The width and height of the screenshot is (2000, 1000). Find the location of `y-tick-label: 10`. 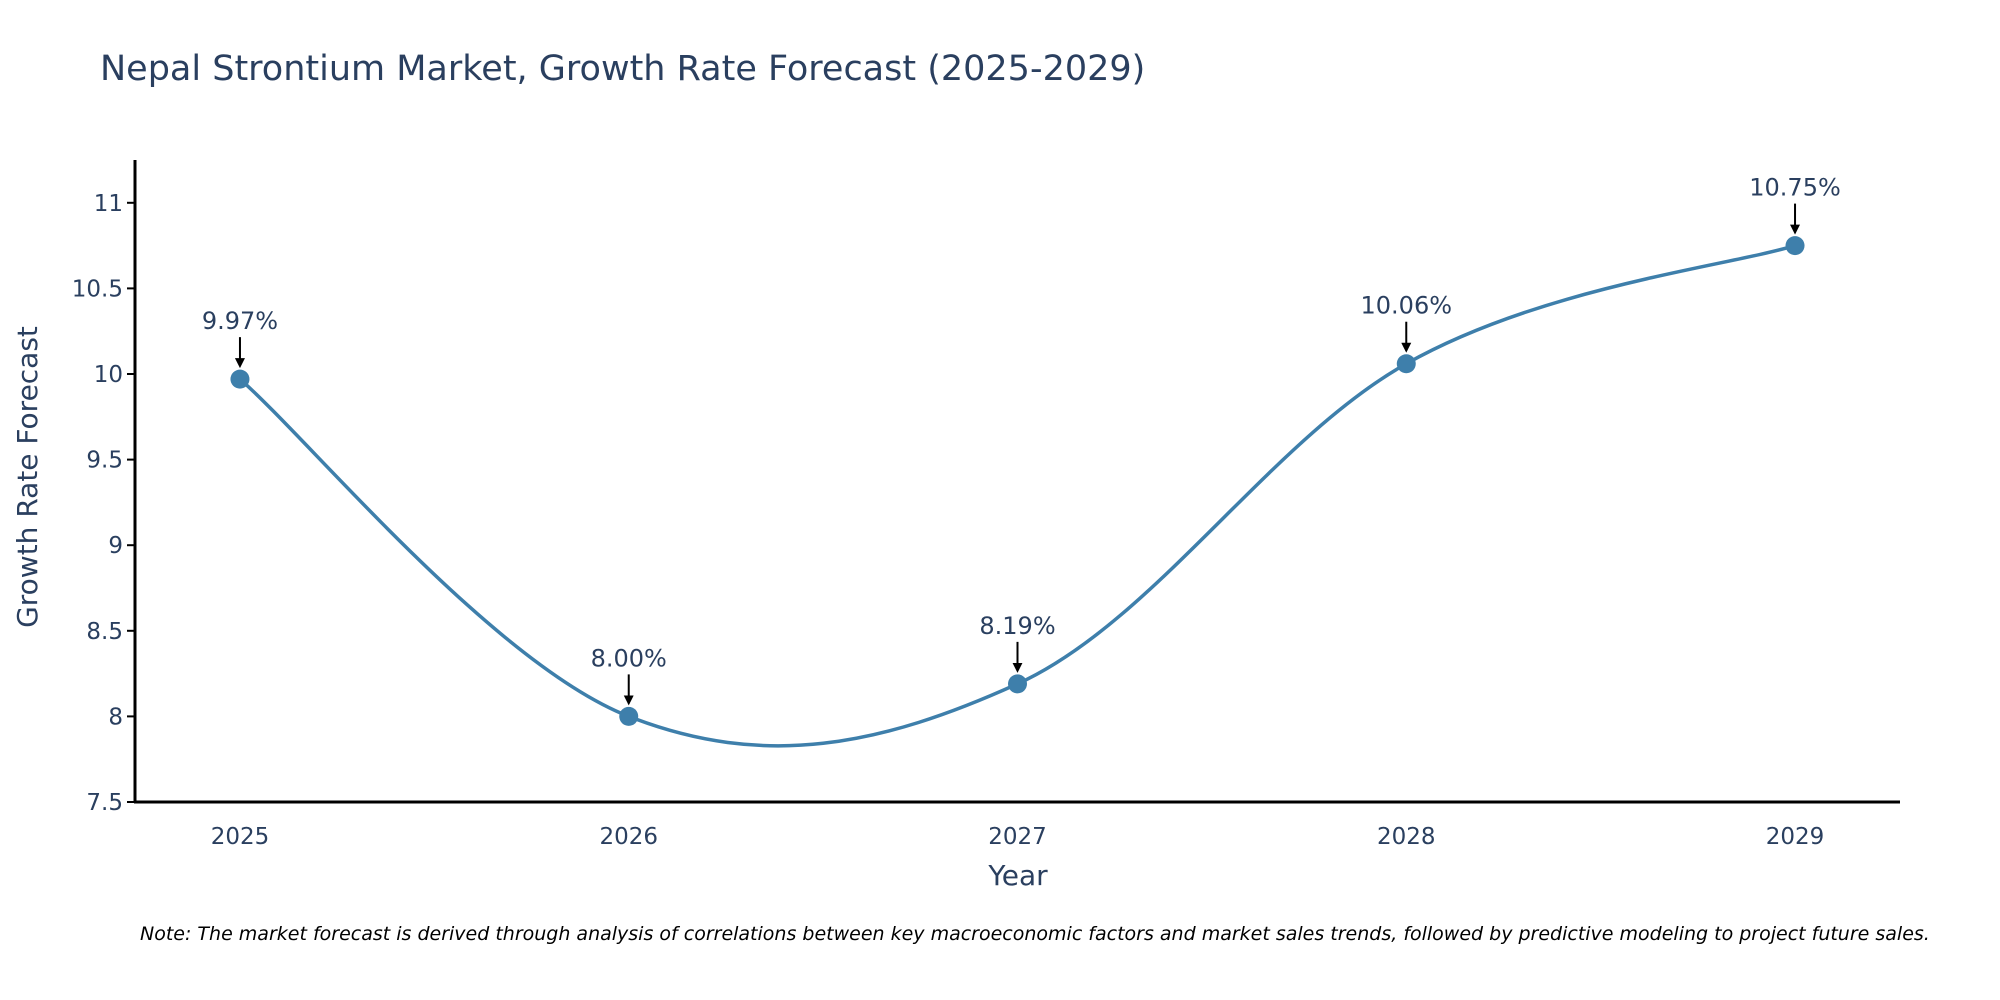

y-tick-label: 10 is located at coordinates (108, 375).